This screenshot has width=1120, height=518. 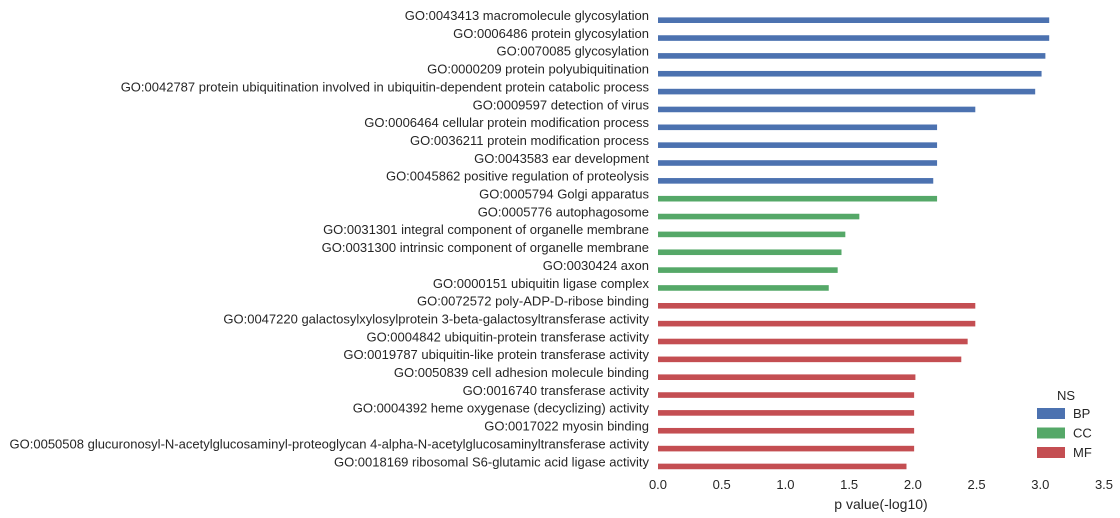 I want to click on x-tick-label: 0.5, so click(x=722, y=484).